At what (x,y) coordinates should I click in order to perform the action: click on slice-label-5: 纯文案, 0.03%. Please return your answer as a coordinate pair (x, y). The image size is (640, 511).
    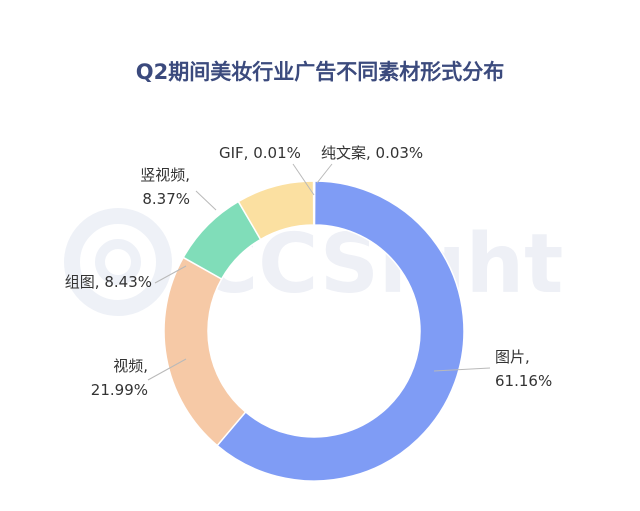
    Looking at the image, I should click on (372, 153).